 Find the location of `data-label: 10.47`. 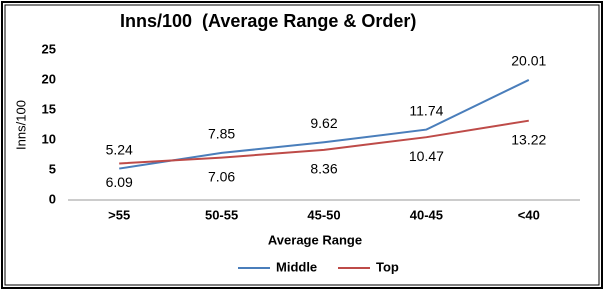

data-label: 10.47 is located at coordinates (426, 156).